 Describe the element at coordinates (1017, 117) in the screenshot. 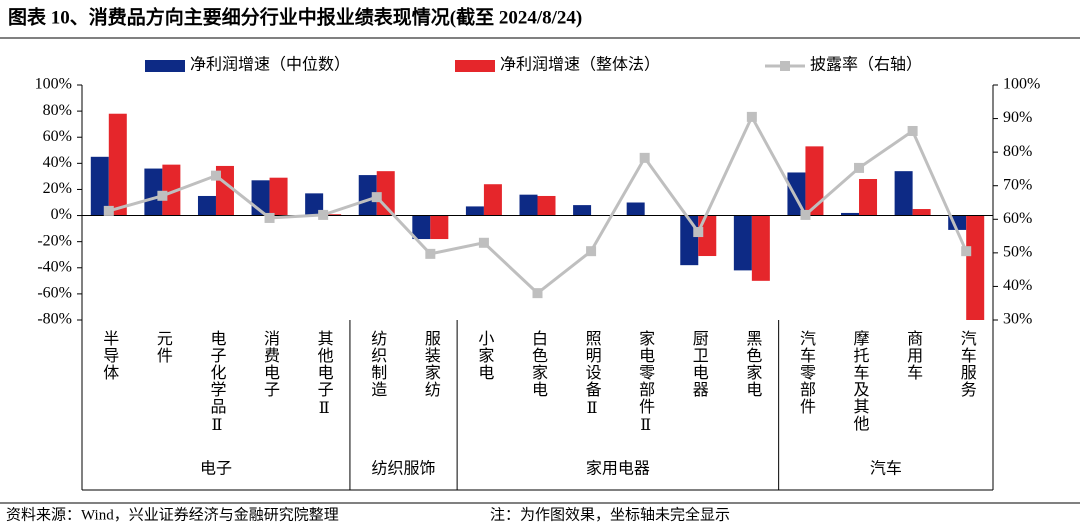

I see `y2-tick-label: 90%` at that location.